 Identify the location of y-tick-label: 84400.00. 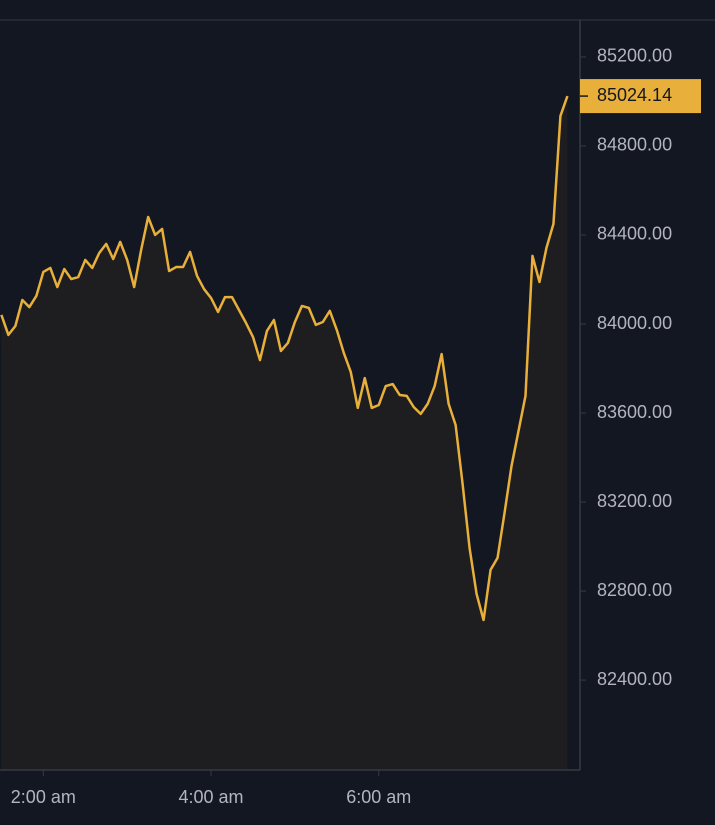
(634, 234).